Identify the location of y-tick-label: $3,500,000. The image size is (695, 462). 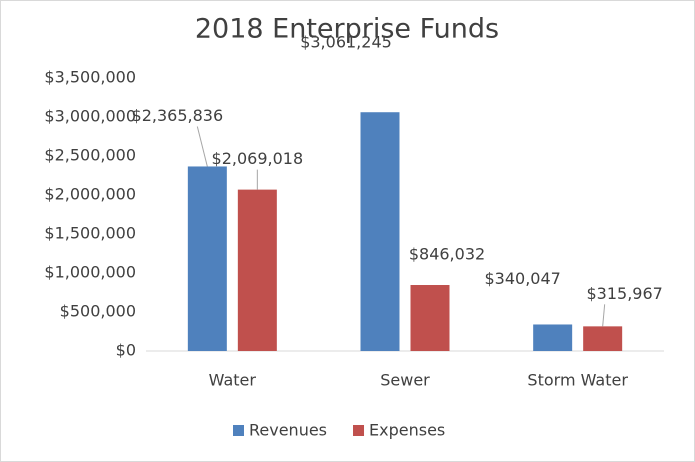
(90, 77).